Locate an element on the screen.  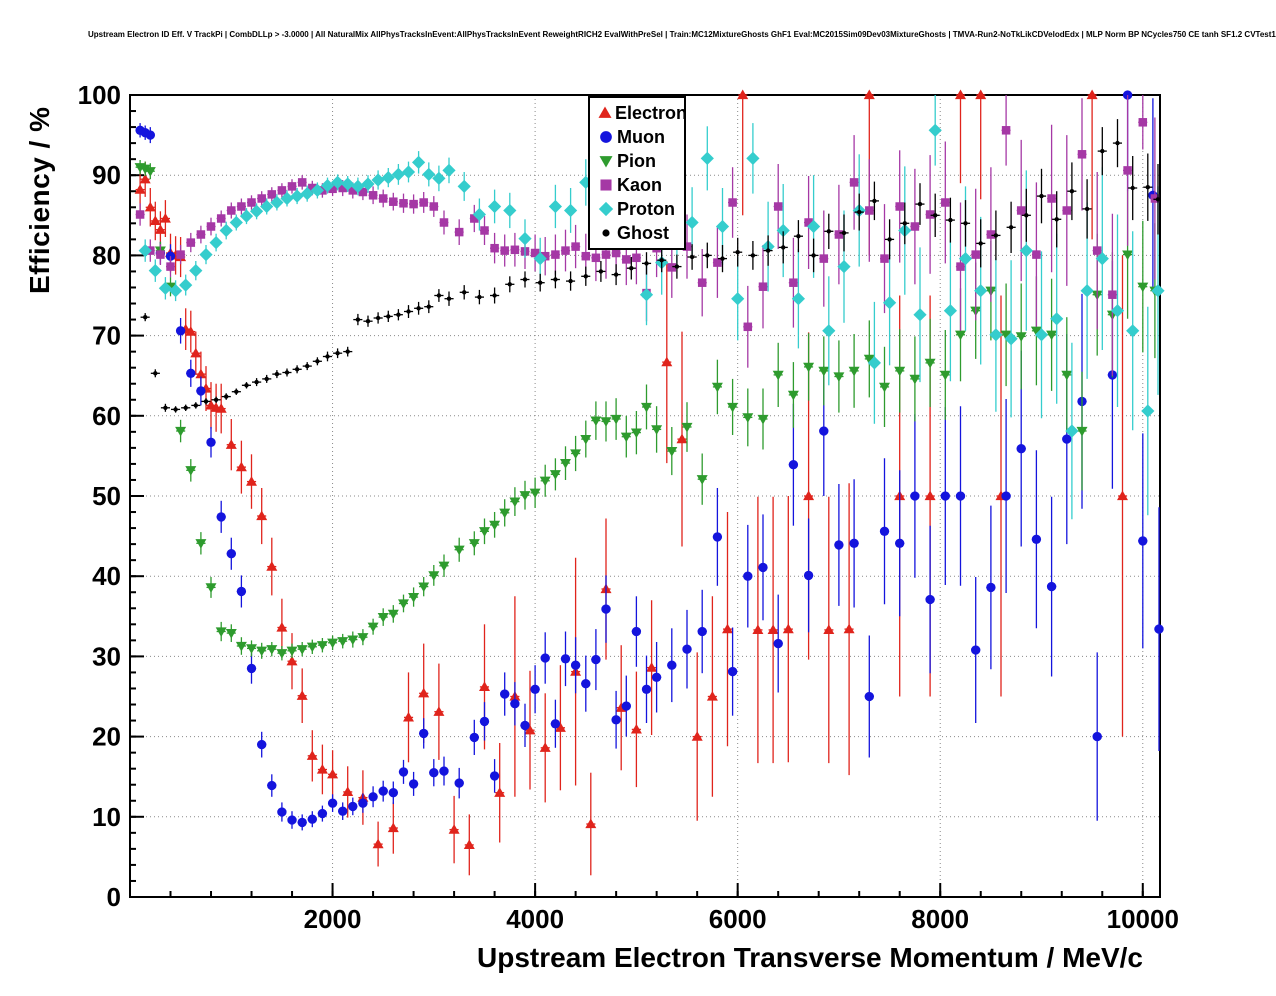
legend-label-pion: Pion is located at coordinates (636, 161).